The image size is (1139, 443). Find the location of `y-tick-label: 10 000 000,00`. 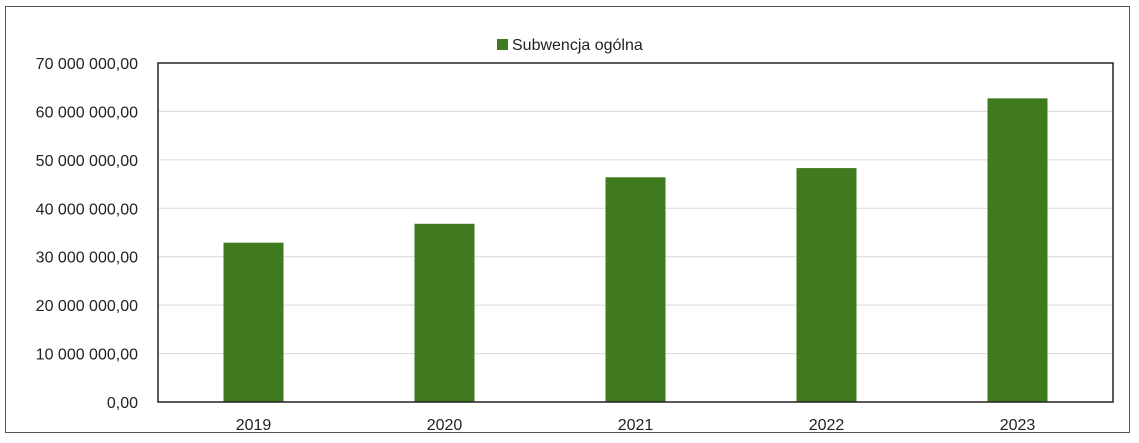

y-tick-label: 10 000 000,00 is located at coordinates (87, 355).